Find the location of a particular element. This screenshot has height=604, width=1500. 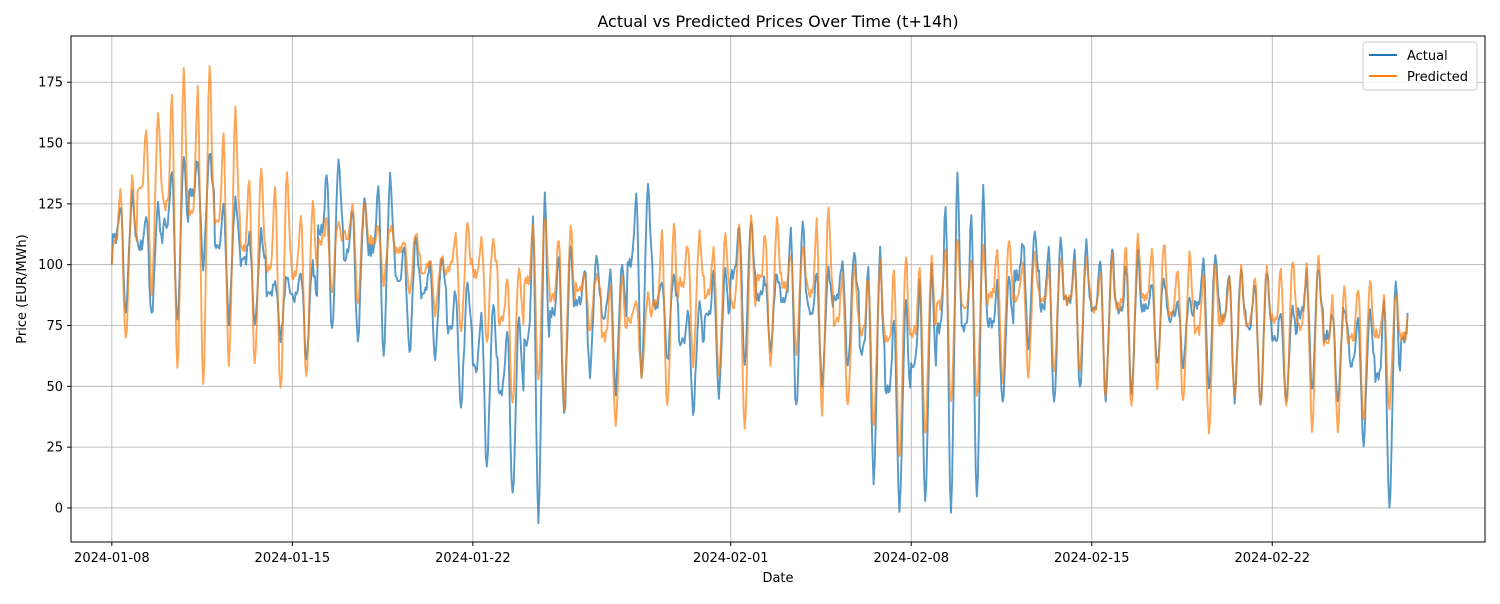

x-tick-label: 2024-02-15 is located at coordinates (1092, 558).